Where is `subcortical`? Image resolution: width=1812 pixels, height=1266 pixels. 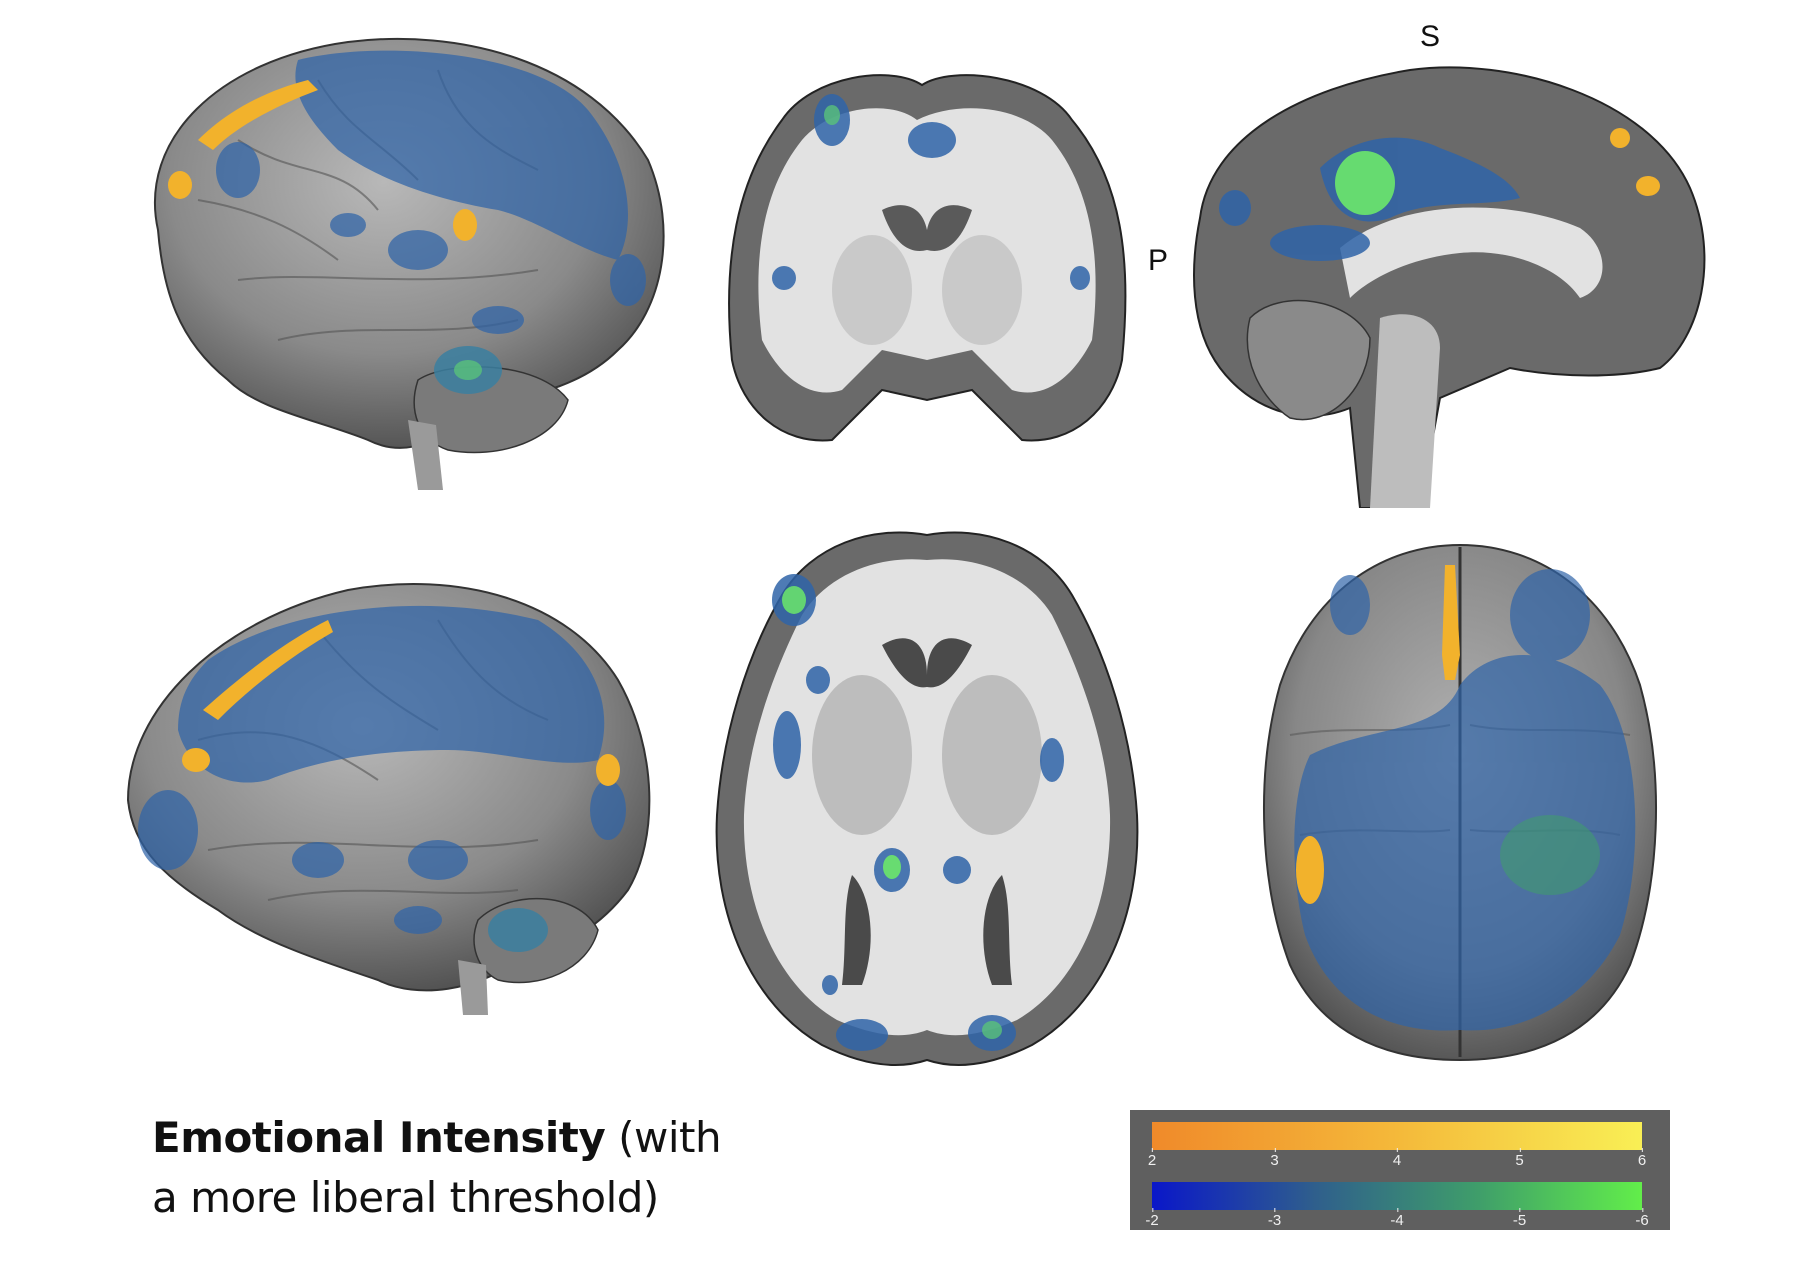 subcortical is located at coordinates (927, 290).